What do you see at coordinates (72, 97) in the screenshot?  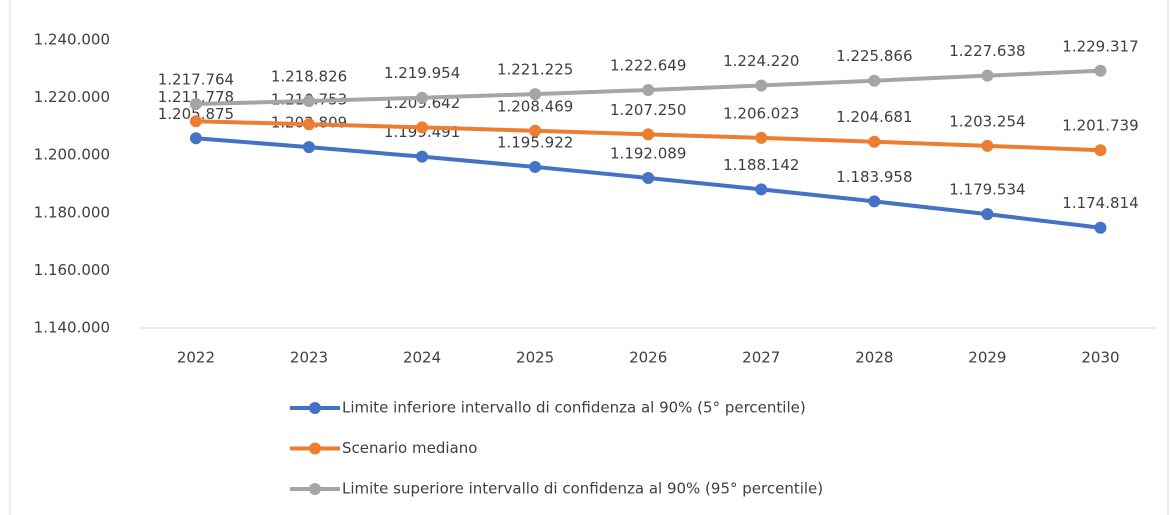 I see `y-tick-label: 1.220.000` at bounding box center [72, 97].